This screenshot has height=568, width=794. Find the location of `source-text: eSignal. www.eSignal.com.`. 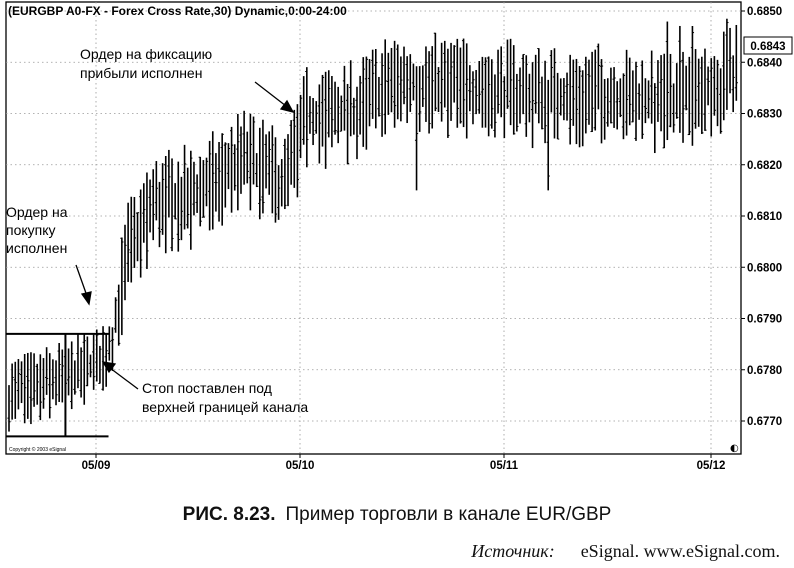

source-text: eSignal. www.eSignal.com. is located at coordinates (680, 551).